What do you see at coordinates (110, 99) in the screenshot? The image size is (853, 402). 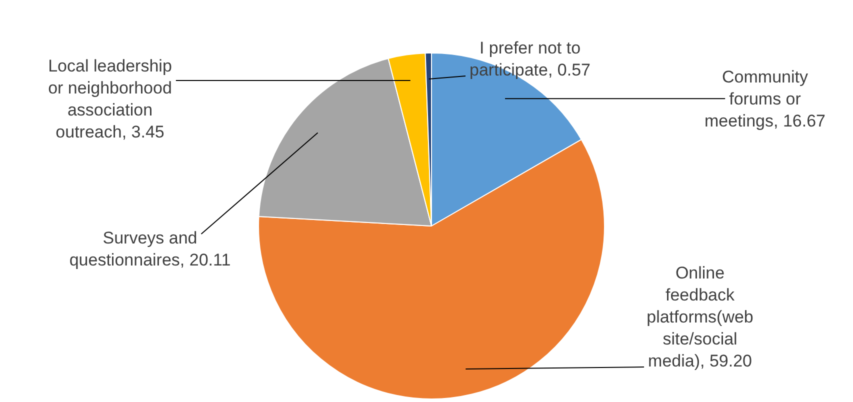 I see `slice-label: Local leadership or neighborhood association outreach, 3.45` at bounding box center [110, 99].